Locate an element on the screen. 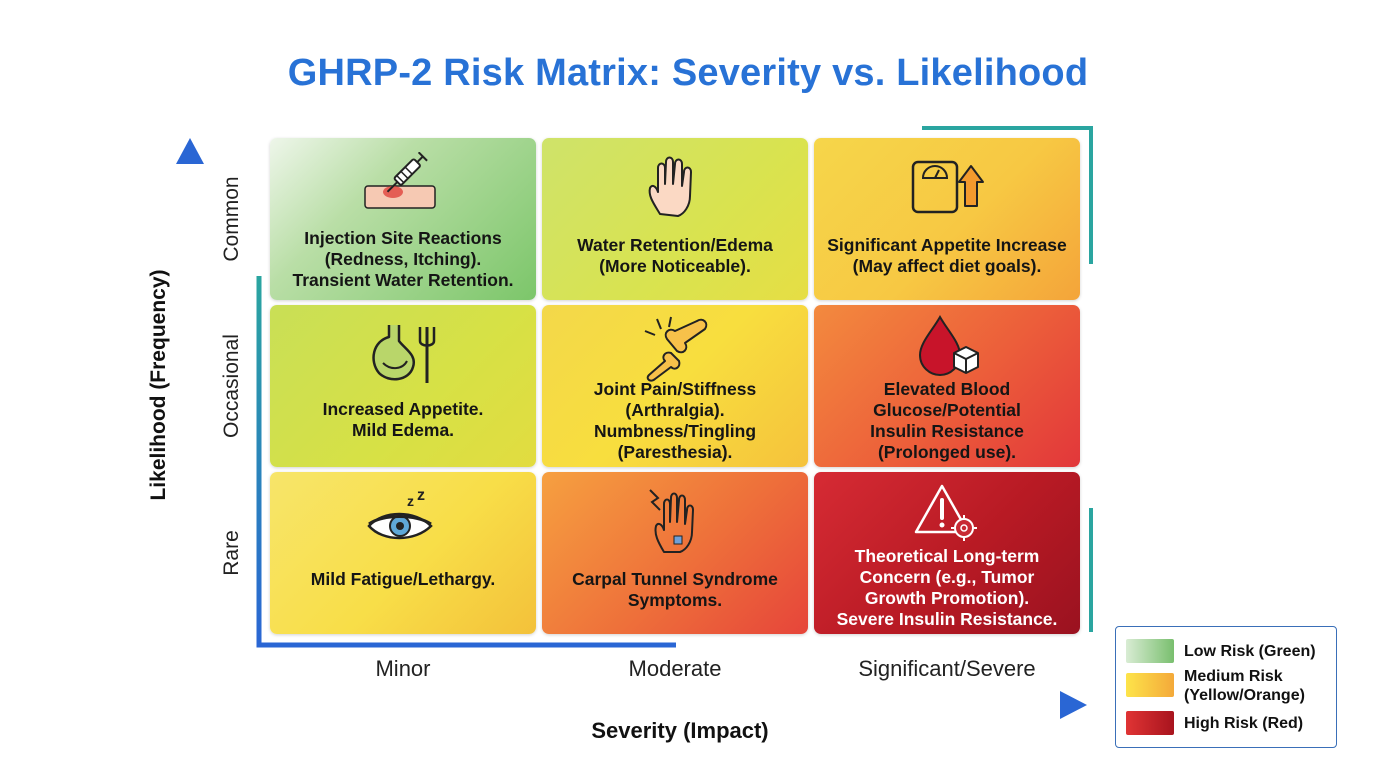 The width and height of the screenshot is (1376, 768). joint-pain-icon is located at coordinates (676, 349).